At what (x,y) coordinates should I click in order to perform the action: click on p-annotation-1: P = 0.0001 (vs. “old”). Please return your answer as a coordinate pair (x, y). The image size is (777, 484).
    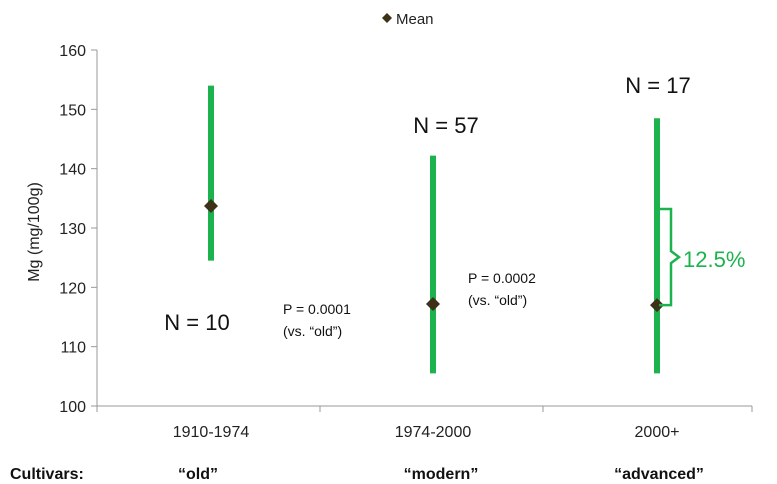
    Looking at the image, I should click on (317, 320).